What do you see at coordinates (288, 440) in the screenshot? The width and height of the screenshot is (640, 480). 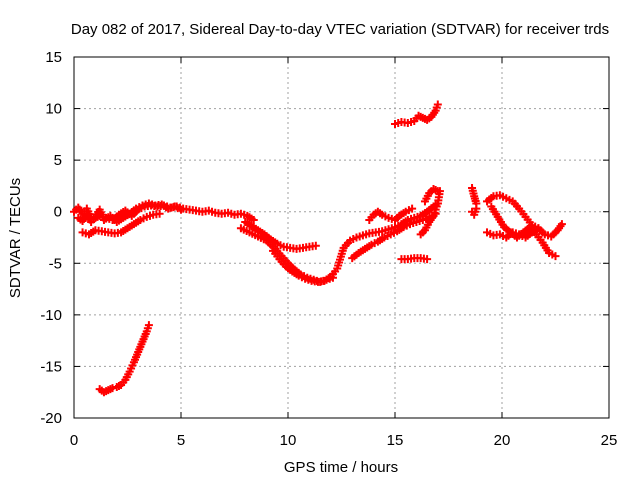 I see `x-tick-label: 10` at bounding box center [288, 440].